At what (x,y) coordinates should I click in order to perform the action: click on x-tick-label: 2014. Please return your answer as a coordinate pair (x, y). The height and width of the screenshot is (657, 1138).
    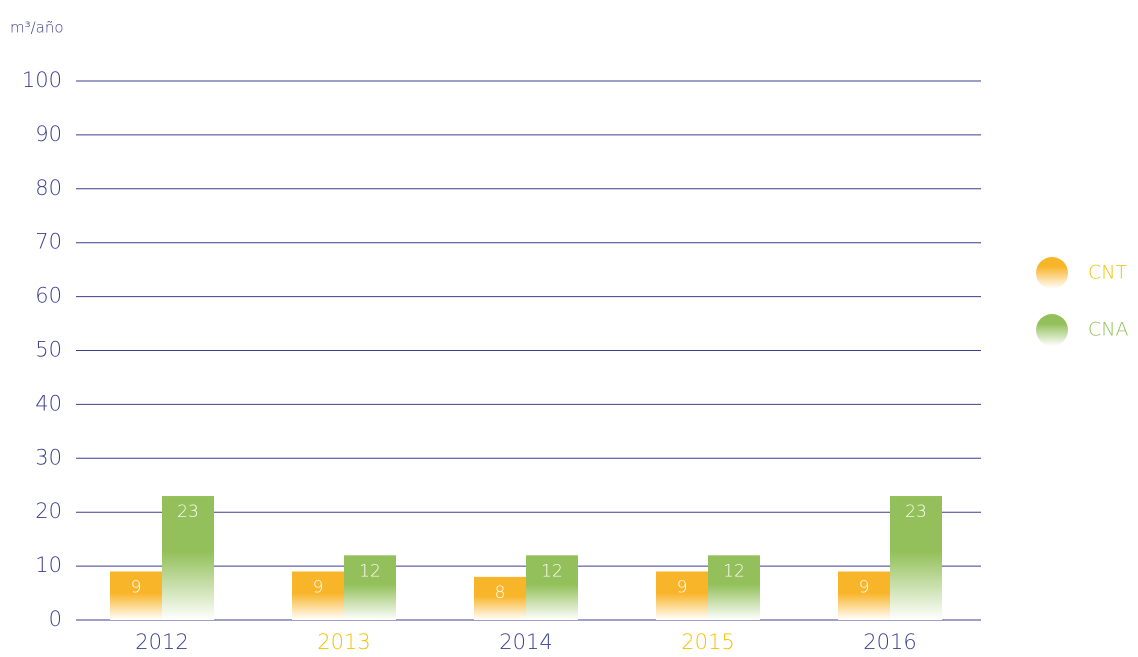
    Looking at the image, I should click on (525, 642).